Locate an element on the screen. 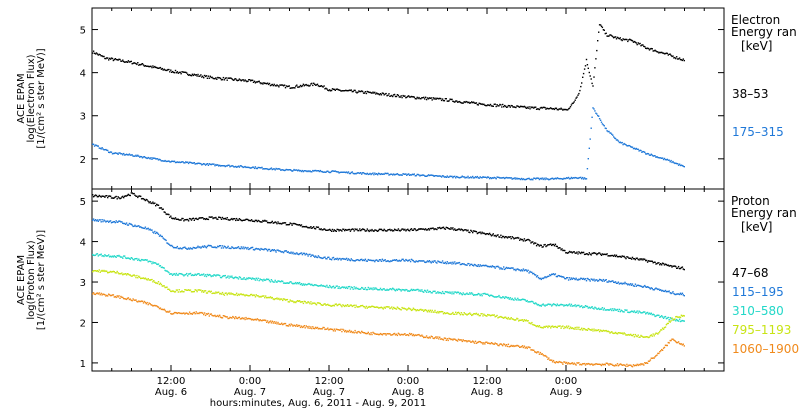 Image resolution: width=800 pixels, height=410 pixels. y-tick-label: 5 is located at coordinates (83, 202).